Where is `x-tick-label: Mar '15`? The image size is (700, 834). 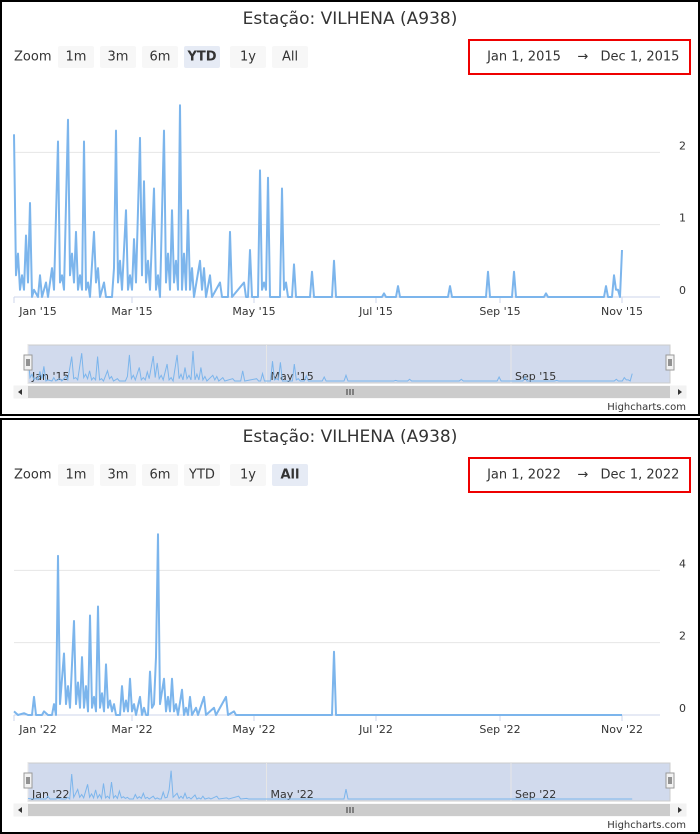 x-tick-label: Mar '15 is located at coordinates (131, 311).